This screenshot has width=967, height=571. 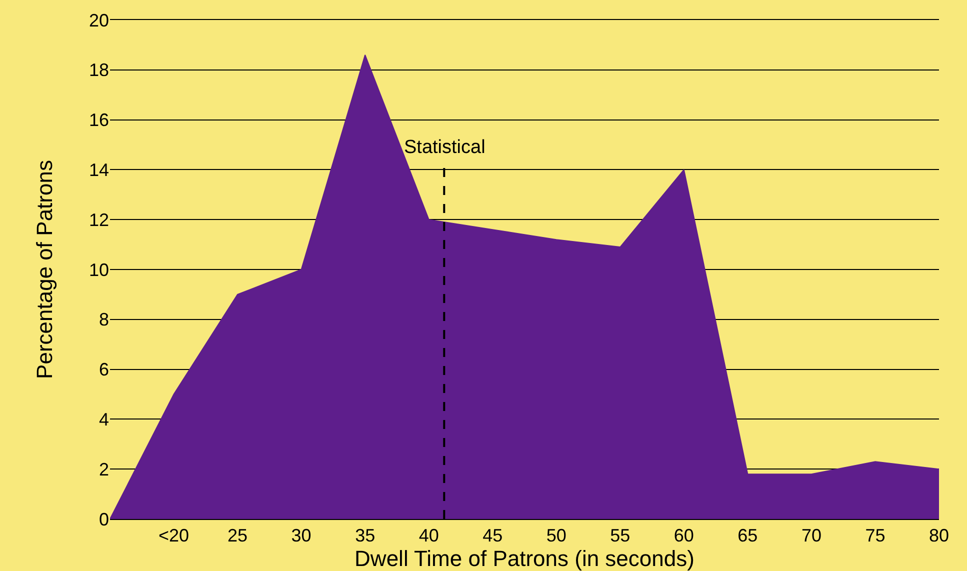 I want to click on ref-line-label: Statistical, so click(x=445, y=147).